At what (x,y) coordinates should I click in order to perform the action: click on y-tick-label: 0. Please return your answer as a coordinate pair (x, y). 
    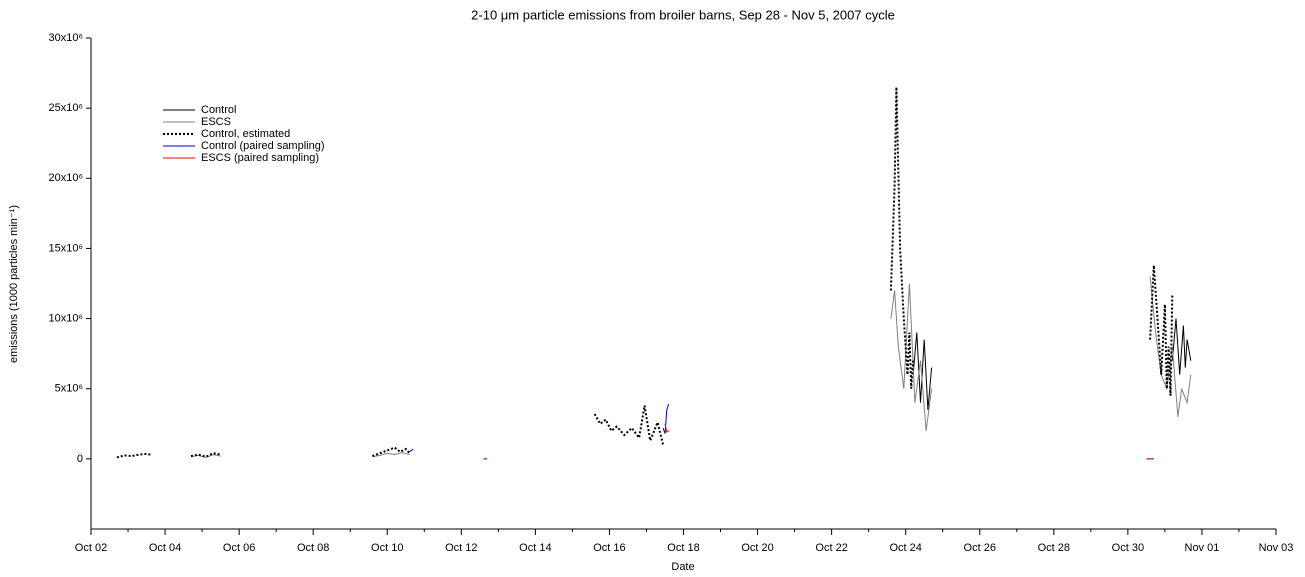
    Looking at the image, I should click on (80, 459).